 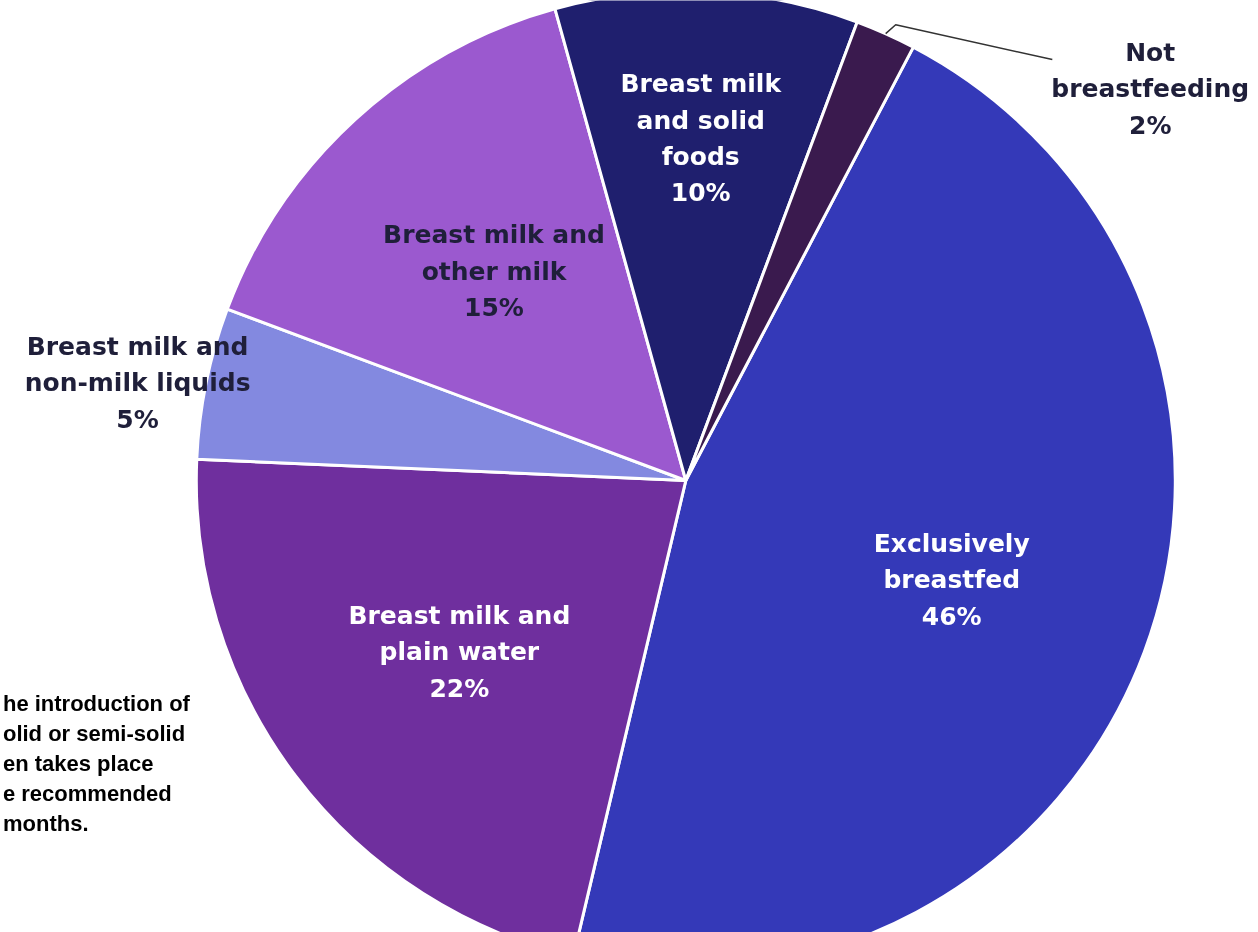 What do you see at coordinates (494, 253) in the screenshot?
I see `slice-label: Breast milk and other milk` at bounding box center [494, 253].